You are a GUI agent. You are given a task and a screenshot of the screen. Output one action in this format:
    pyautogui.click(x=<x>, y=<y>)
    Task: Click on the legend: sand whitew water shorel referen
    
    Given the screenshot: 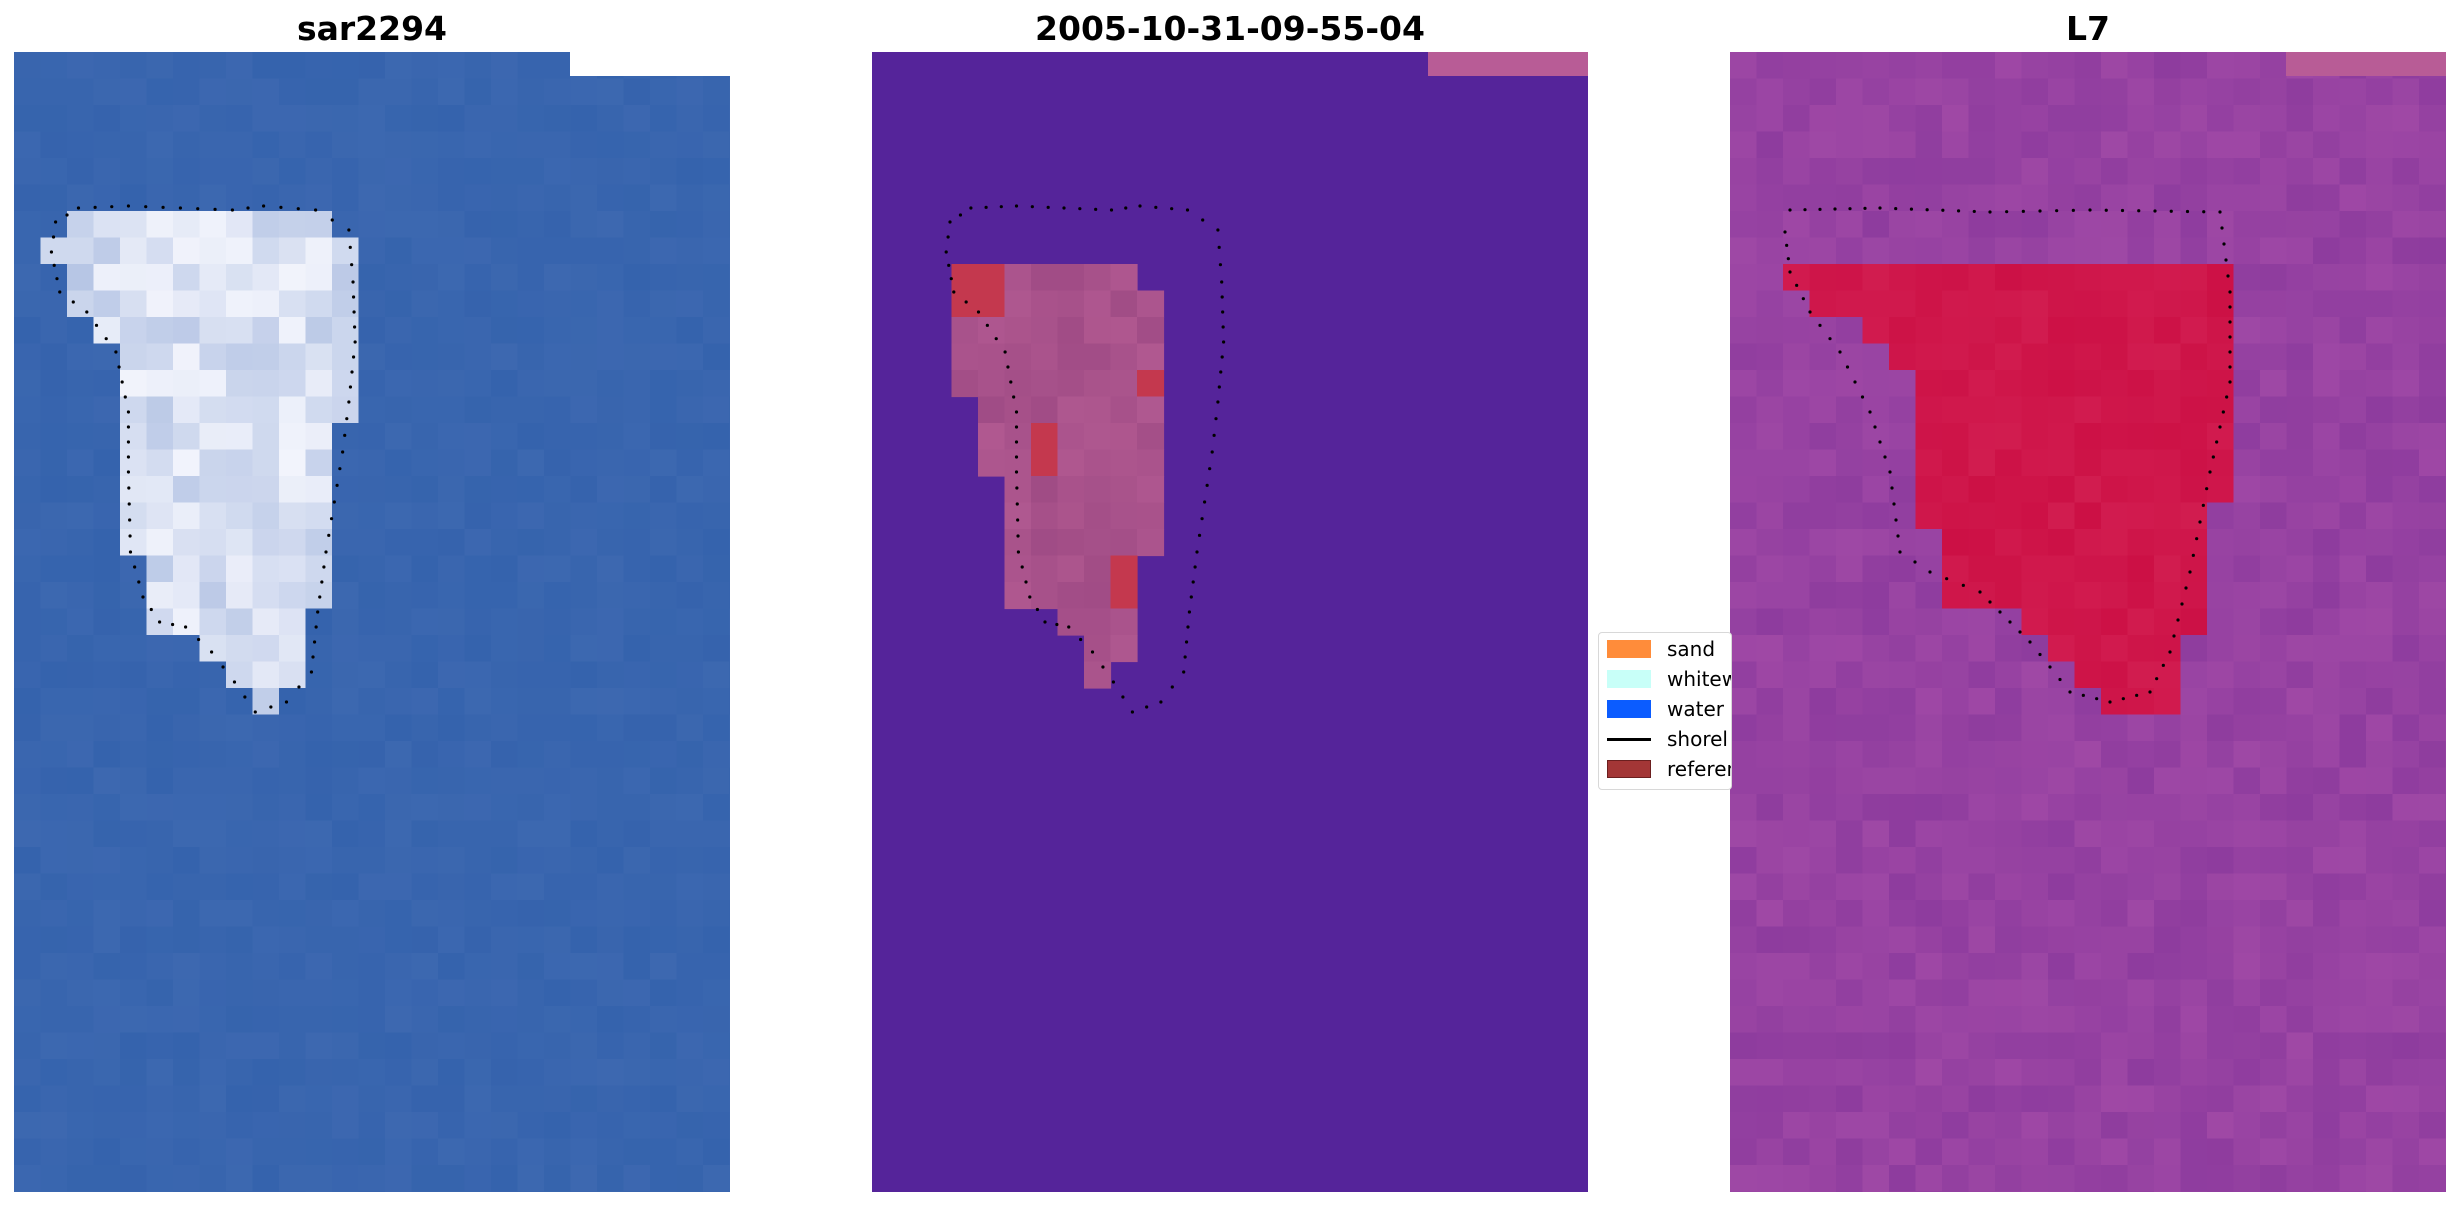 What is the action you would take?
    pyautogui.click(x=1665, y=711)
    